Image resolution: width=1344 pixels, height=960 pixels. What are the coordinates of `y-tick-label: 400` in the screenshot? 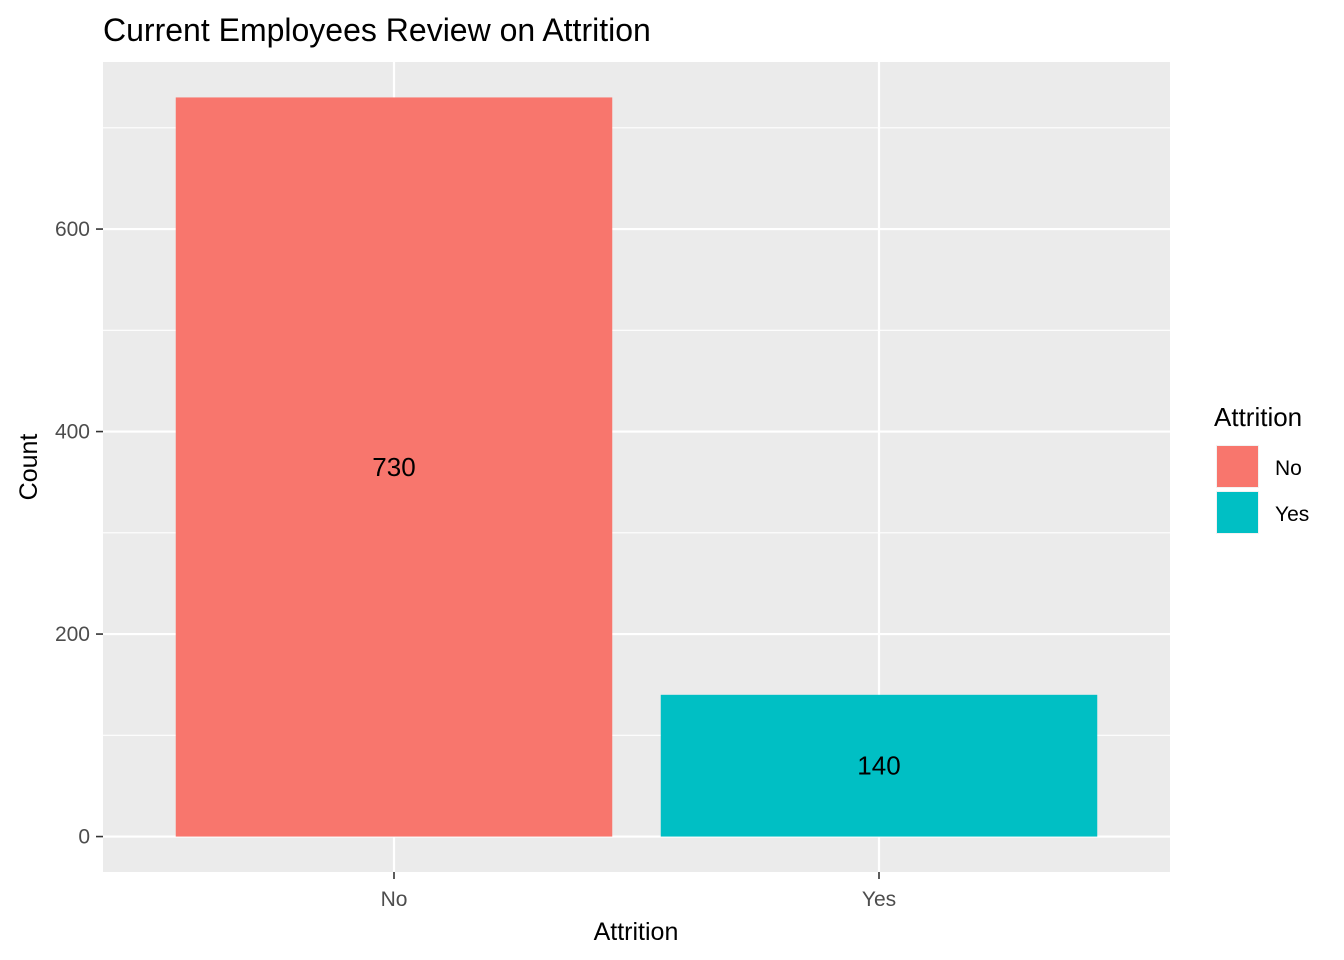 It's located at (72, 432).